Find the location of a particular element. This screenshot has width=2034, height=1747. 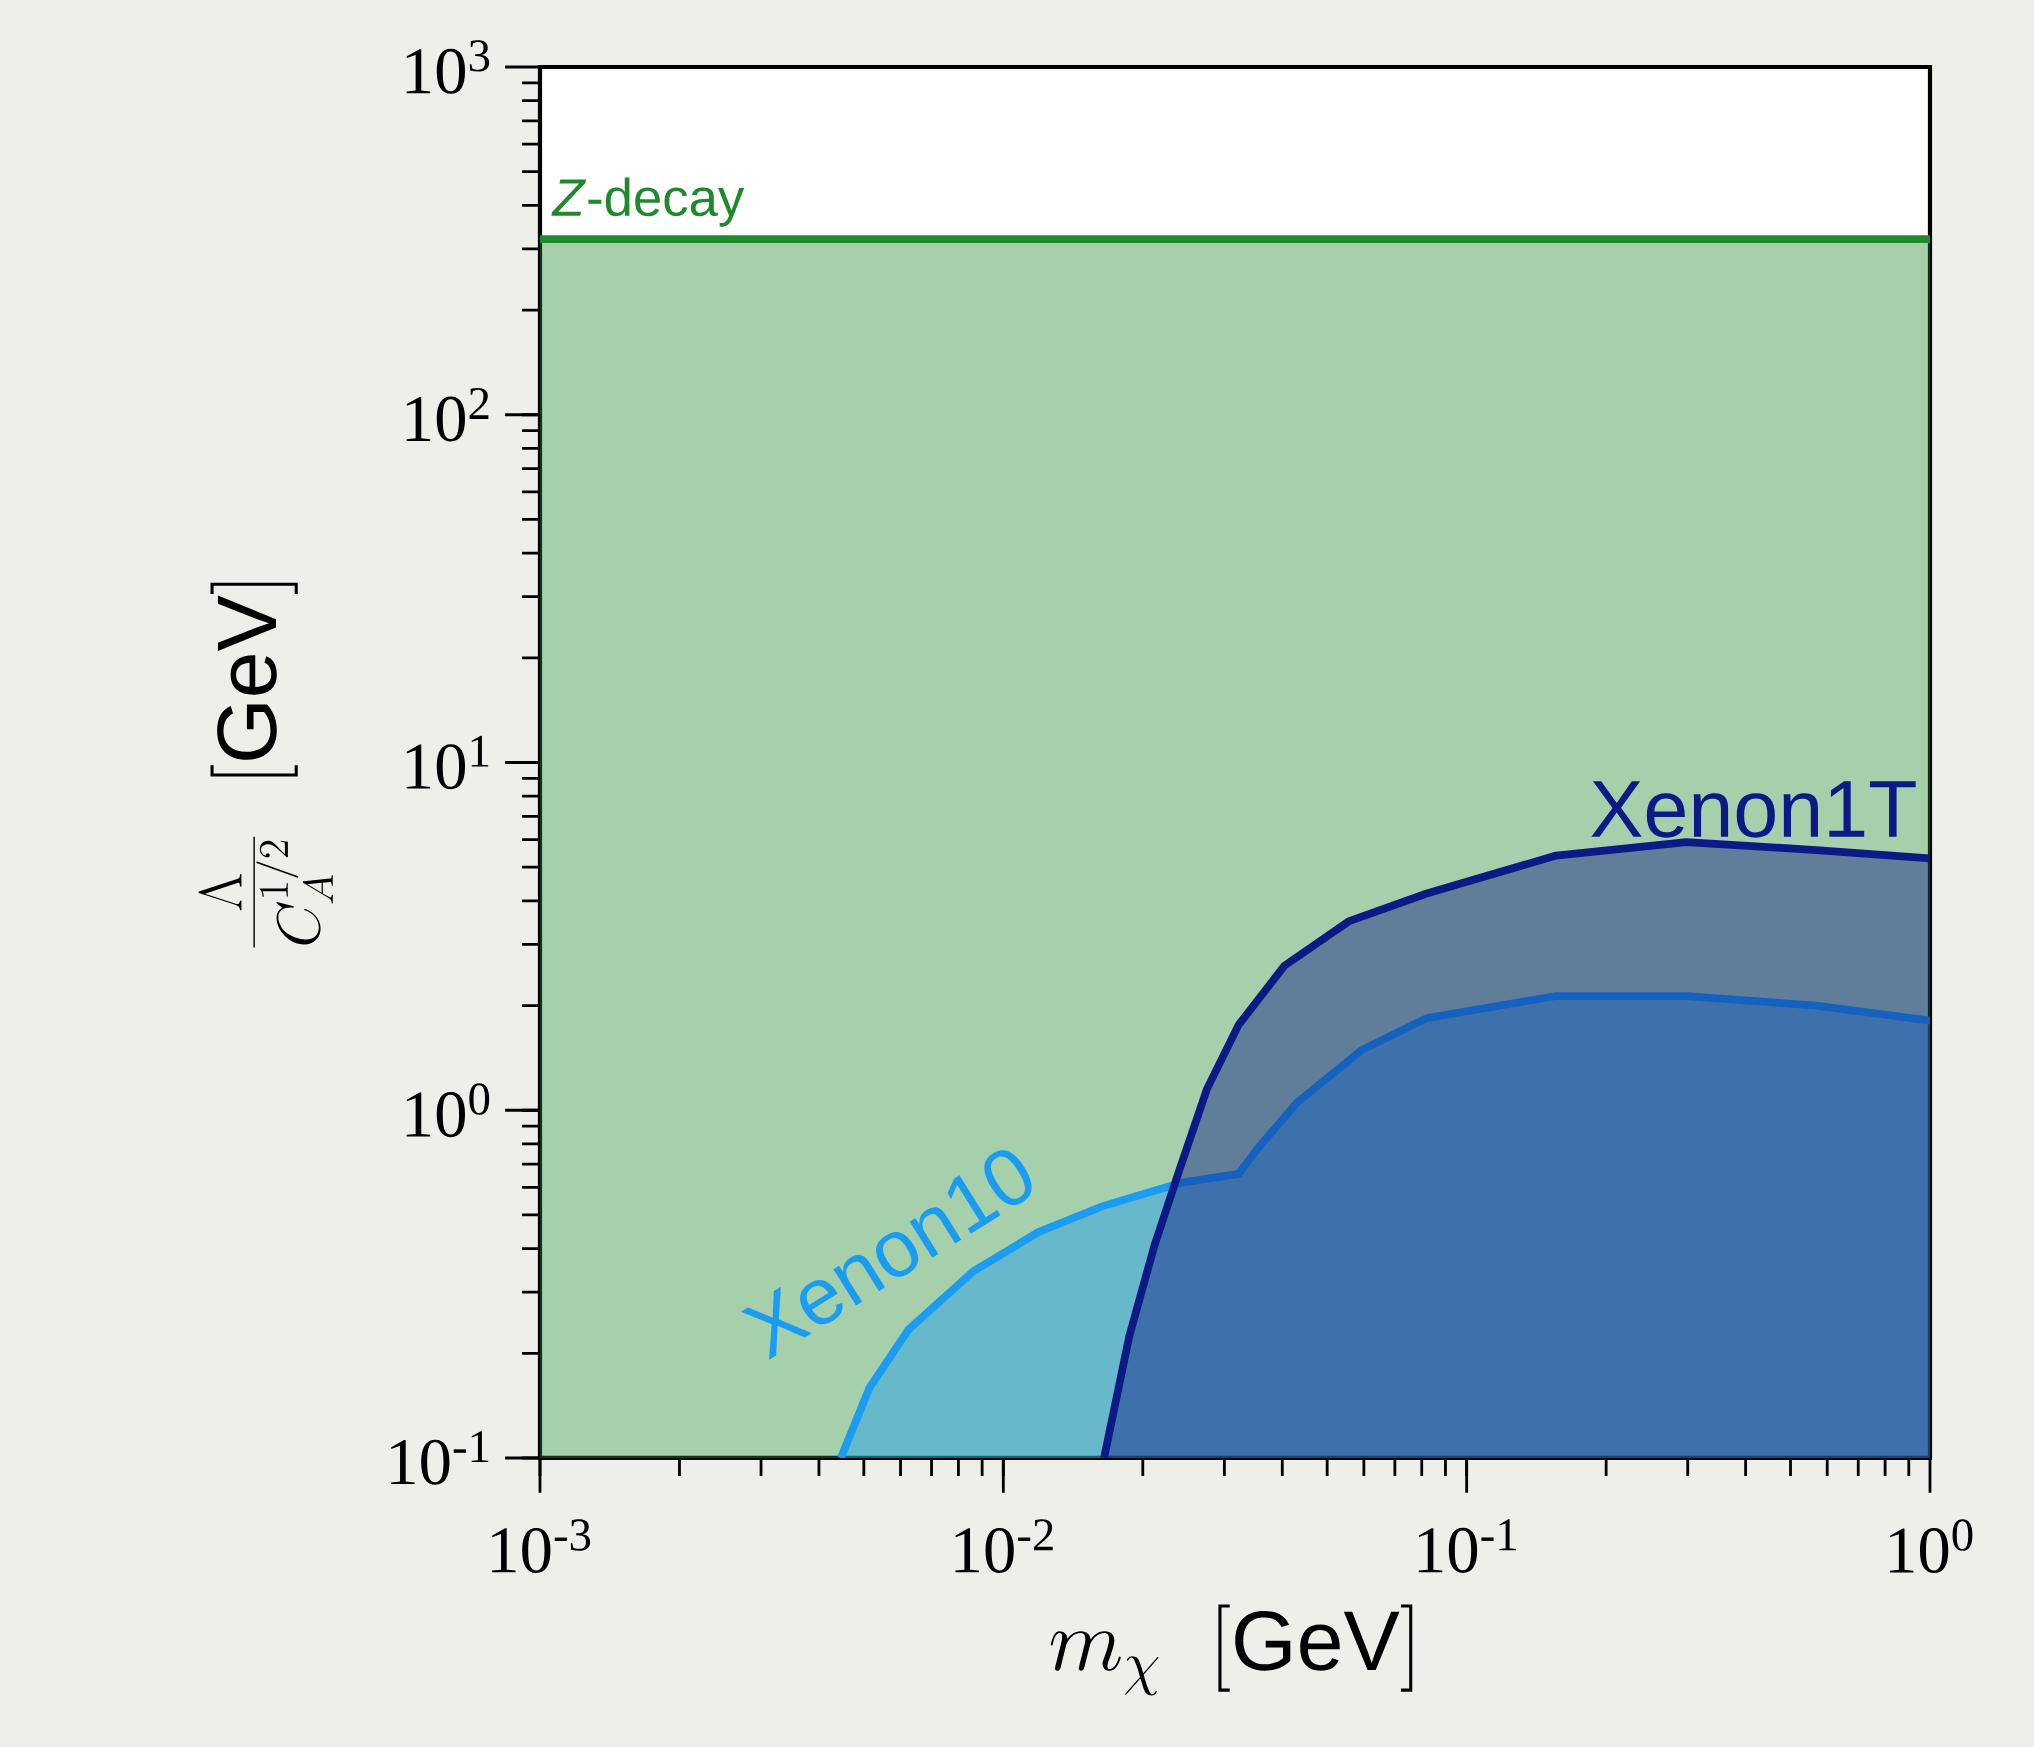

x-tick-label: 10$^{-1}$ is located at coordinates (1467, 1546).